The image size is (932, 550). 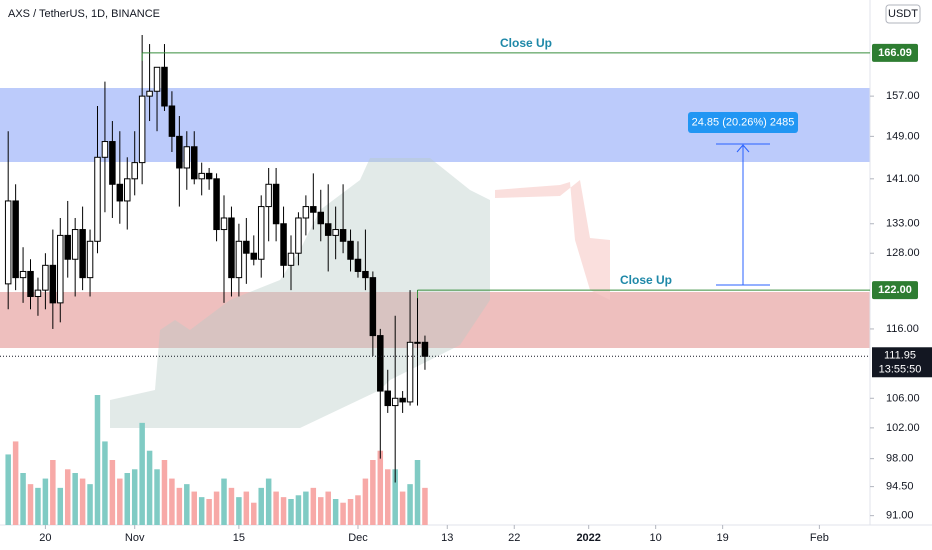 I want to click on y-tick-label: 133.00, so click(x=903, y=224).